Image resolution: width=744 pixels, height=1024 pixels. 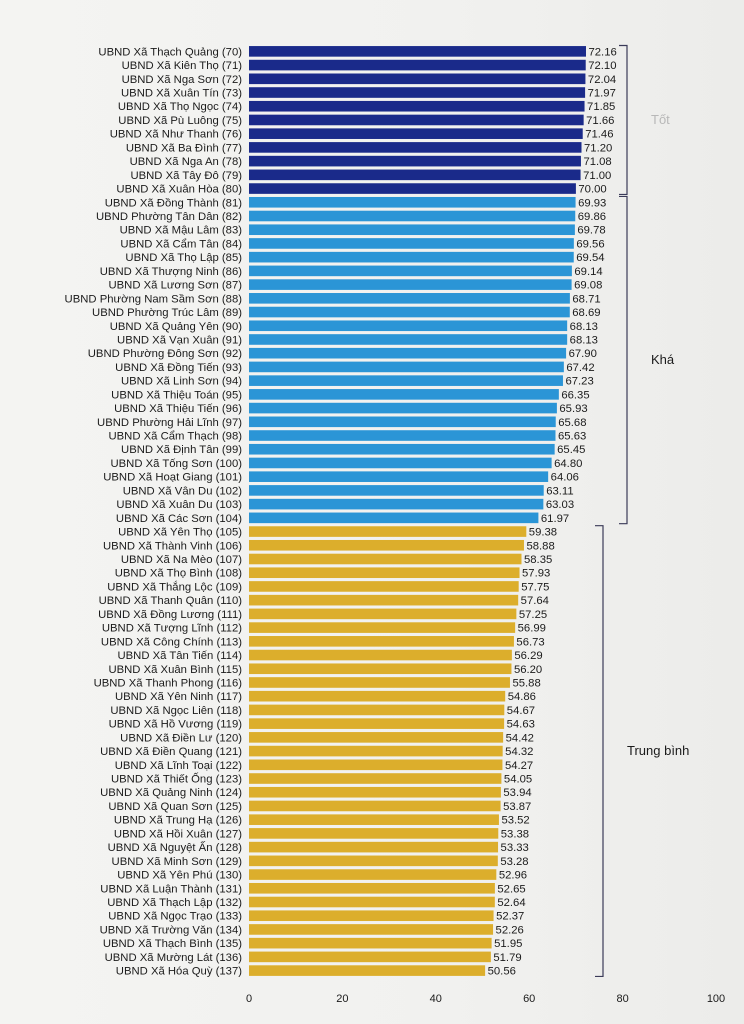 What do you see at coordinates (179, 340) in the screenshot?
I see `category-label: UBND Xã Vạn Xuân (91)` at bounding box center [179, 340].